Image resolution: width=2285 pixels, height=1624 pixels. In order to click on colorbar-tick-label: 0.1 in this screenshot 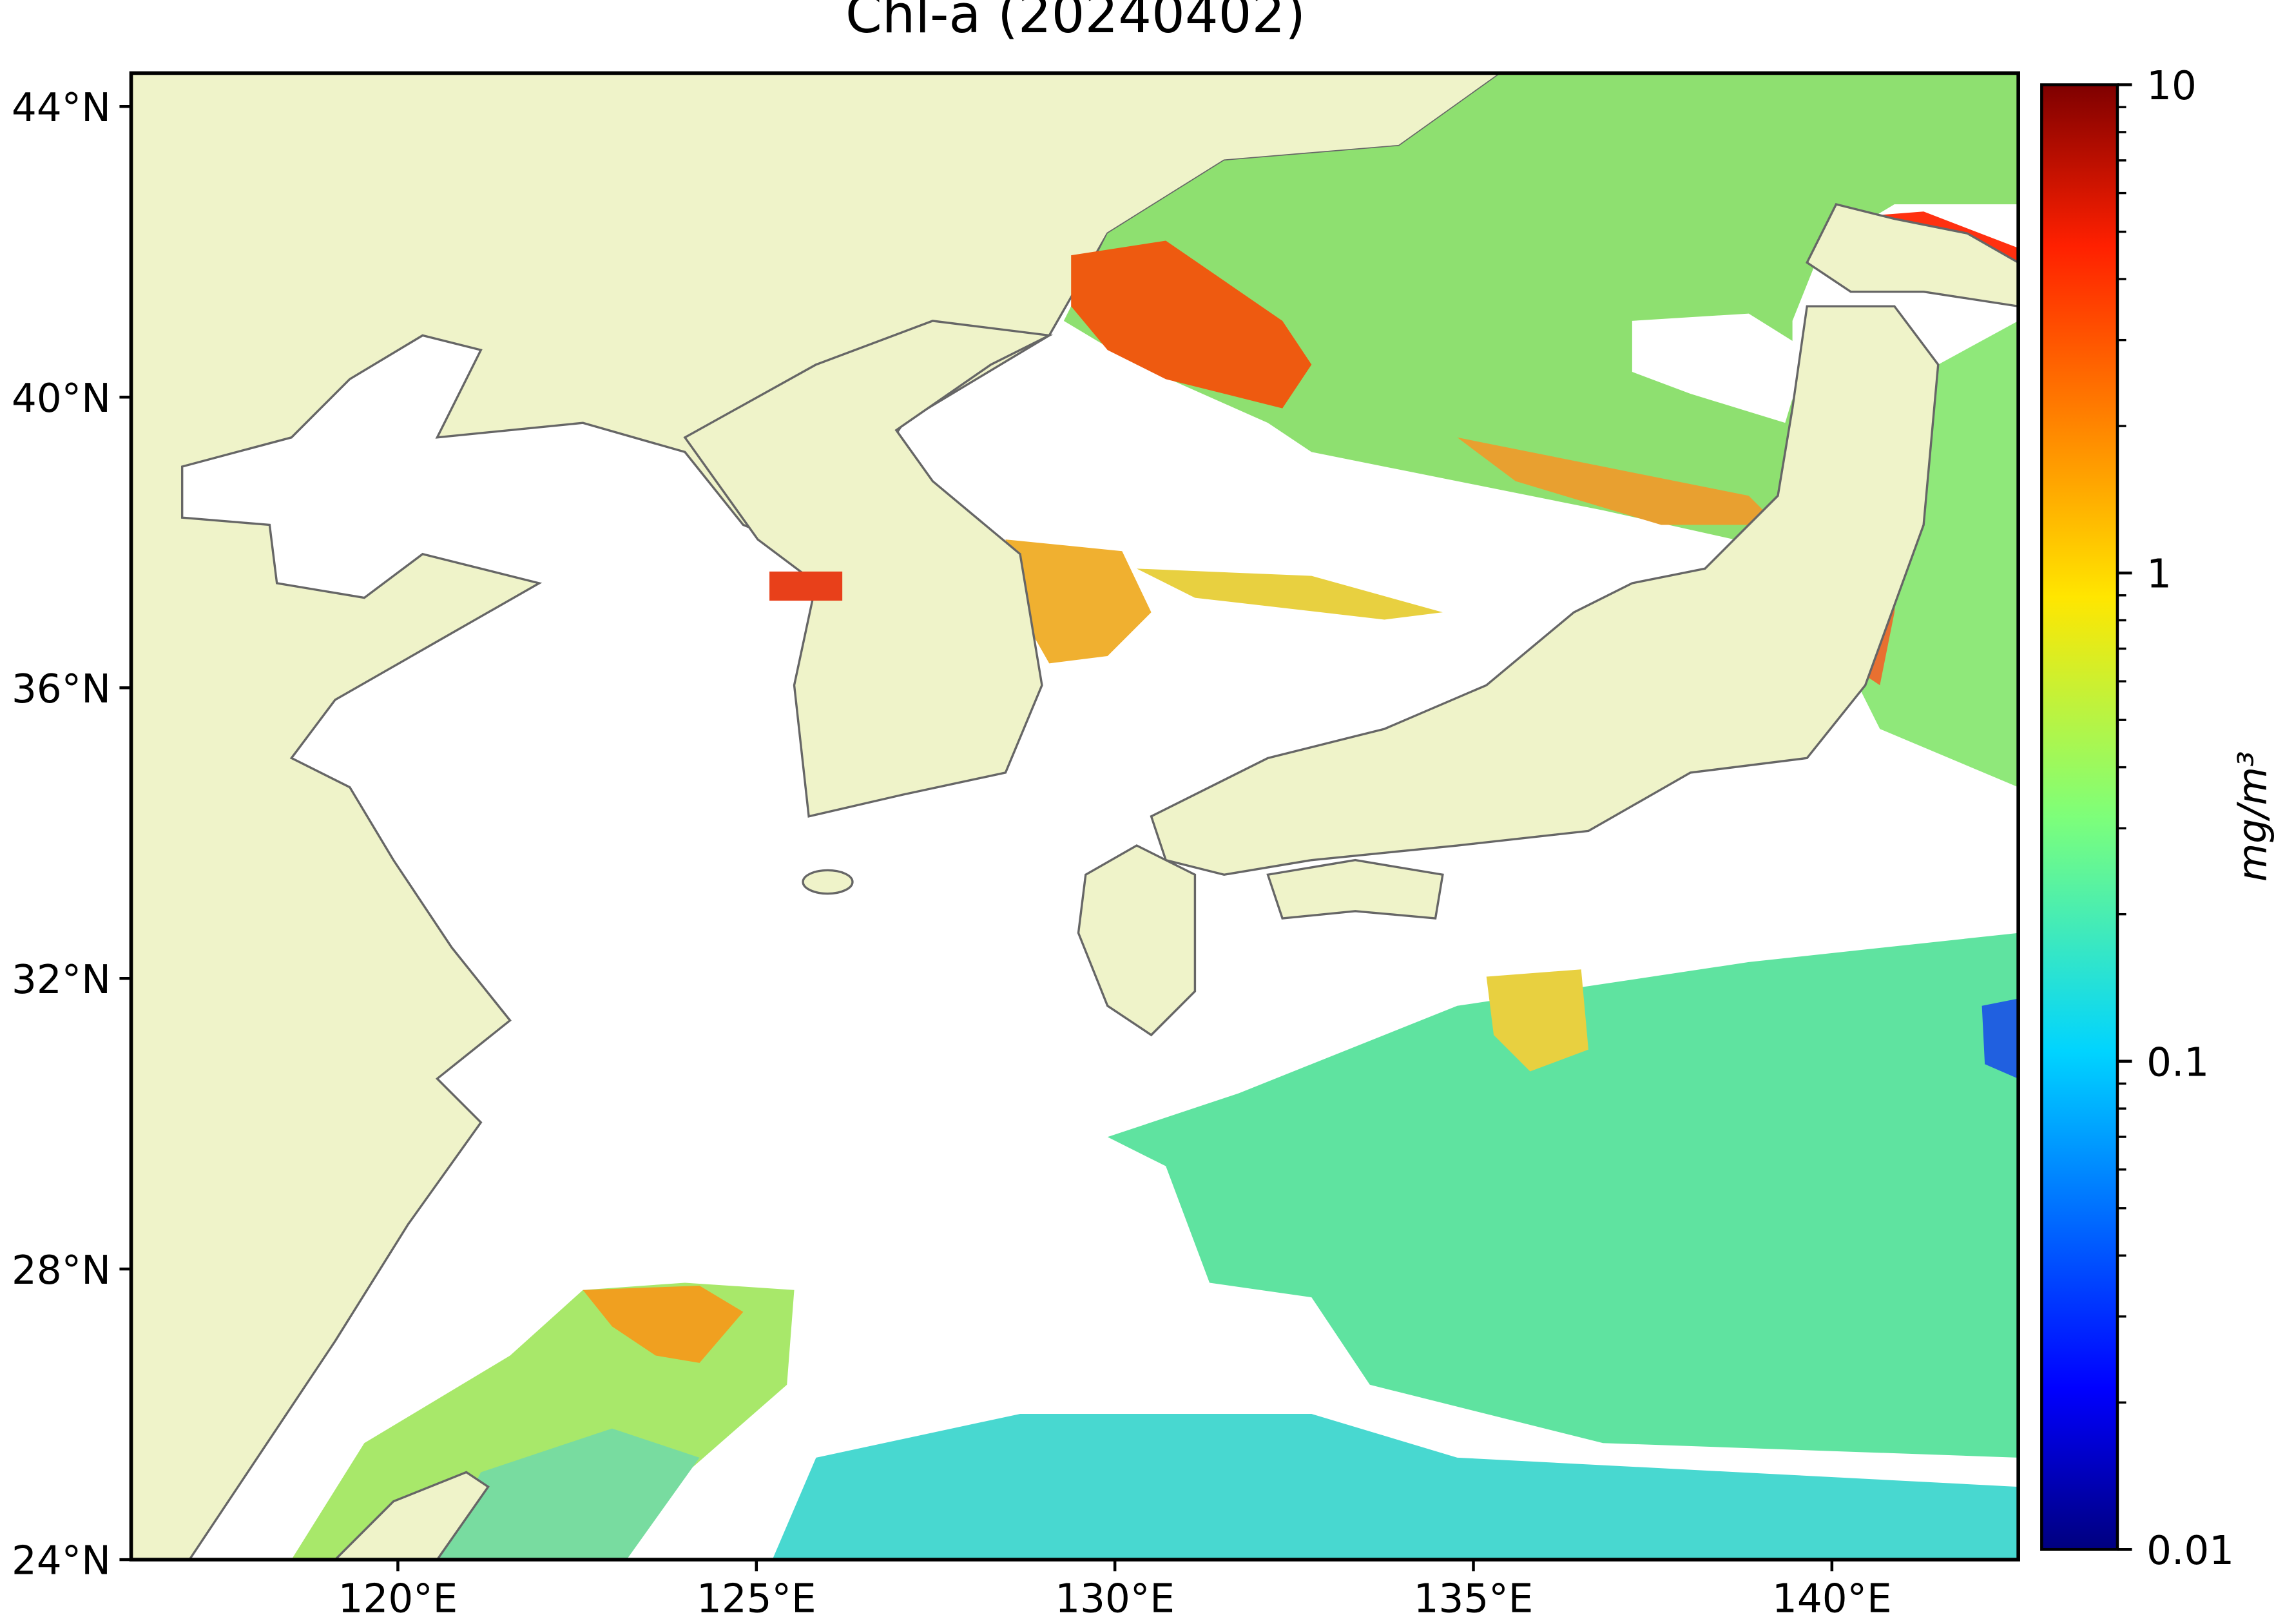, I will do `click(2177, 1062)`.